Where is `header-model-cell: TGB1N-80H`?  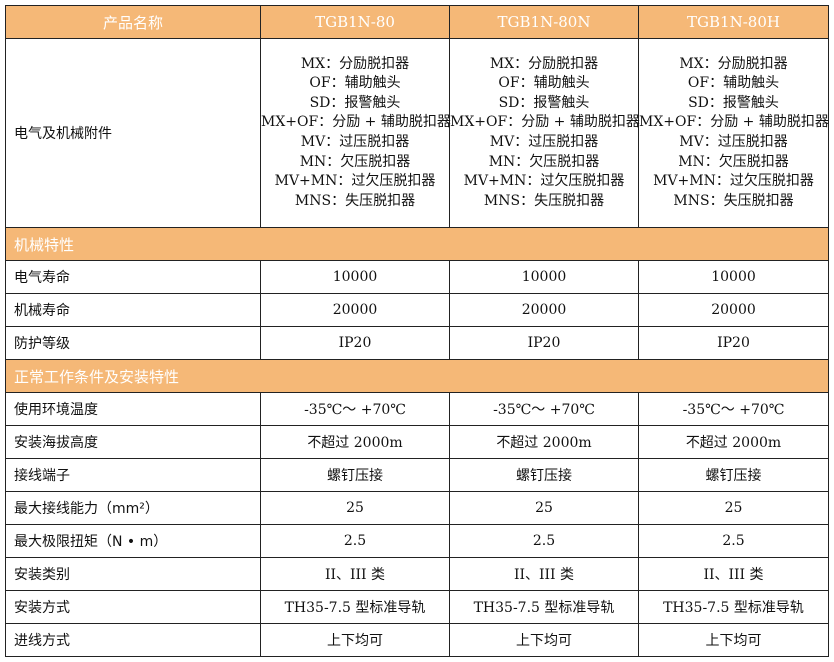 header-model-cell: TGB1N-80H is located at coordinates (733, 22).